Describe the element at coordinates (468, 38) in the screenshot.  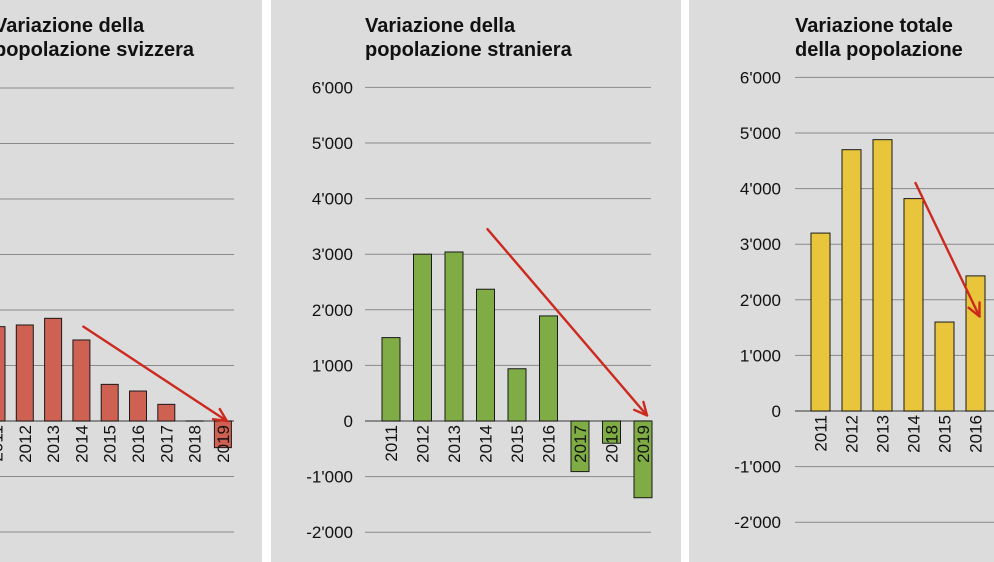
I see `chart-title: Variazione della popolazione straniera` at that location.